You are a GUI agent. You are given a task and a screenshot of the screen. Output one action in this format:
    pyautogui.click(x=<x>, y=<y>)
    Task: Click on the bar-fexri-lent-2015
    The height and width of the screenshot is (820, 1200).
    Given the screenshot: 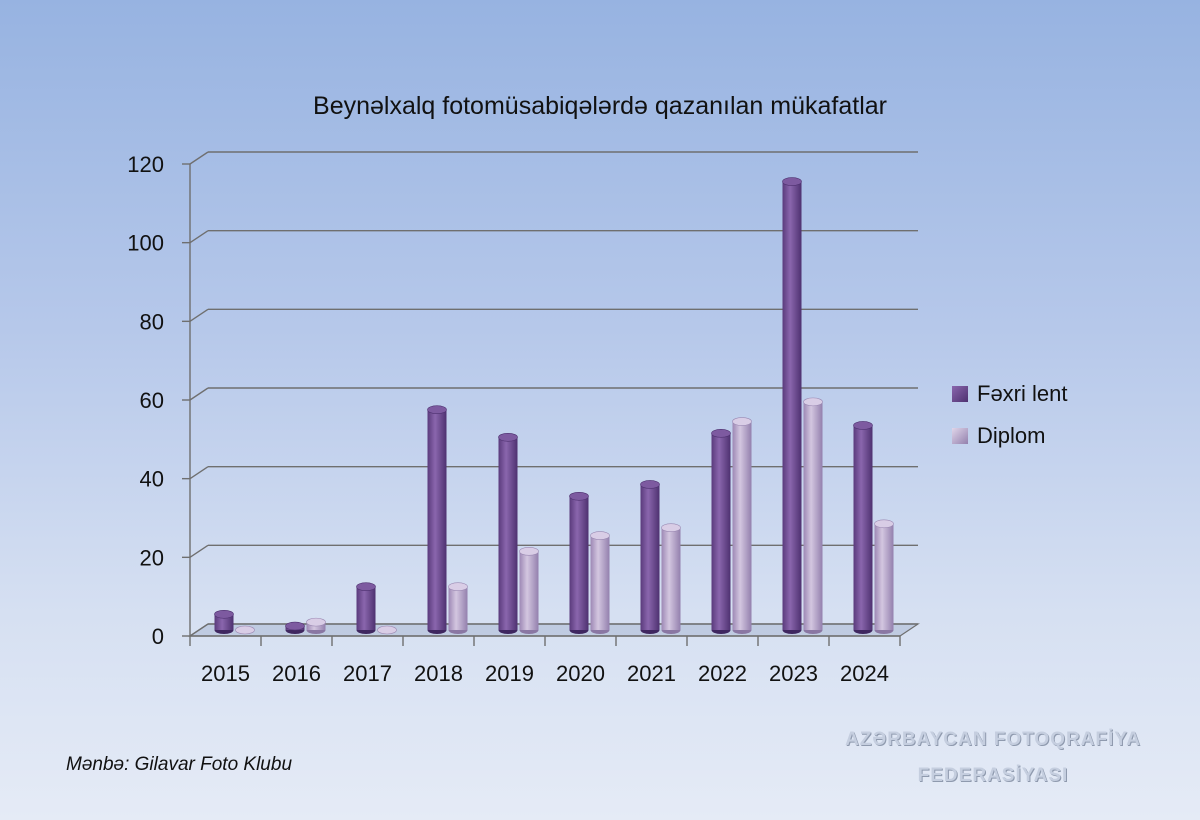 What is the action you would take?
    pyautogui.click(x=224, y=621)
    